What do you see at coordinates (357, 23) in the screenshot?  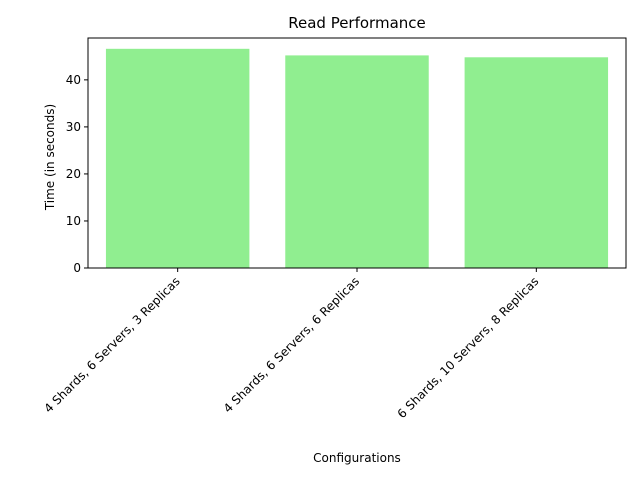 I see `chart-title: Read Performance` at bounding box center [357, 23].